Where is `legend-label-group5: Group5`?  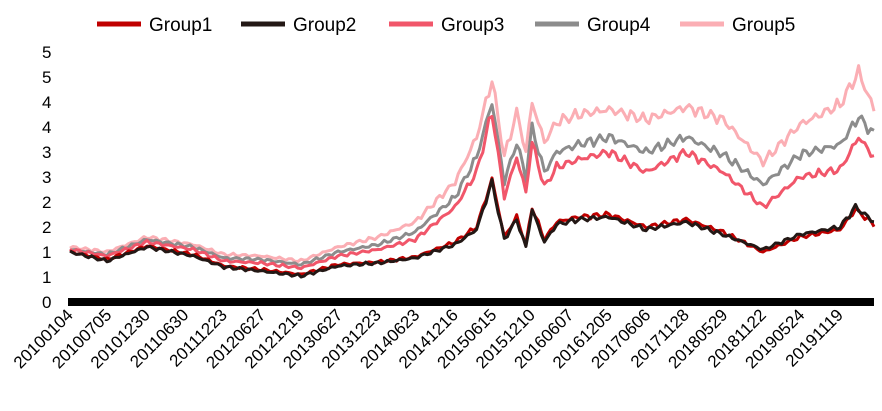 legend-label-group5: Group5 is located at coordinates (763, 25).